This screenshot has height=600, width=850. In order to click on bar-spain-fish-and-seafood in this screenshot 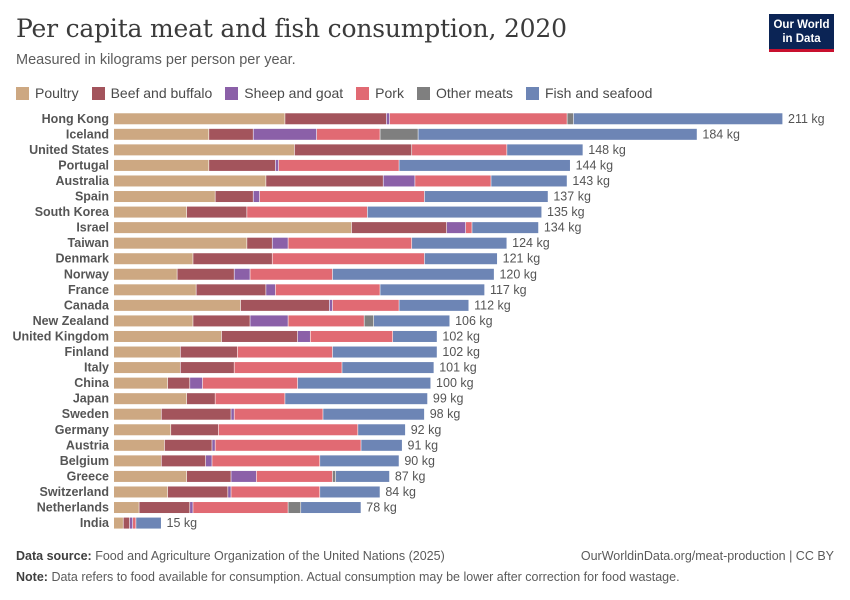, I will do `click(486, 197)`.